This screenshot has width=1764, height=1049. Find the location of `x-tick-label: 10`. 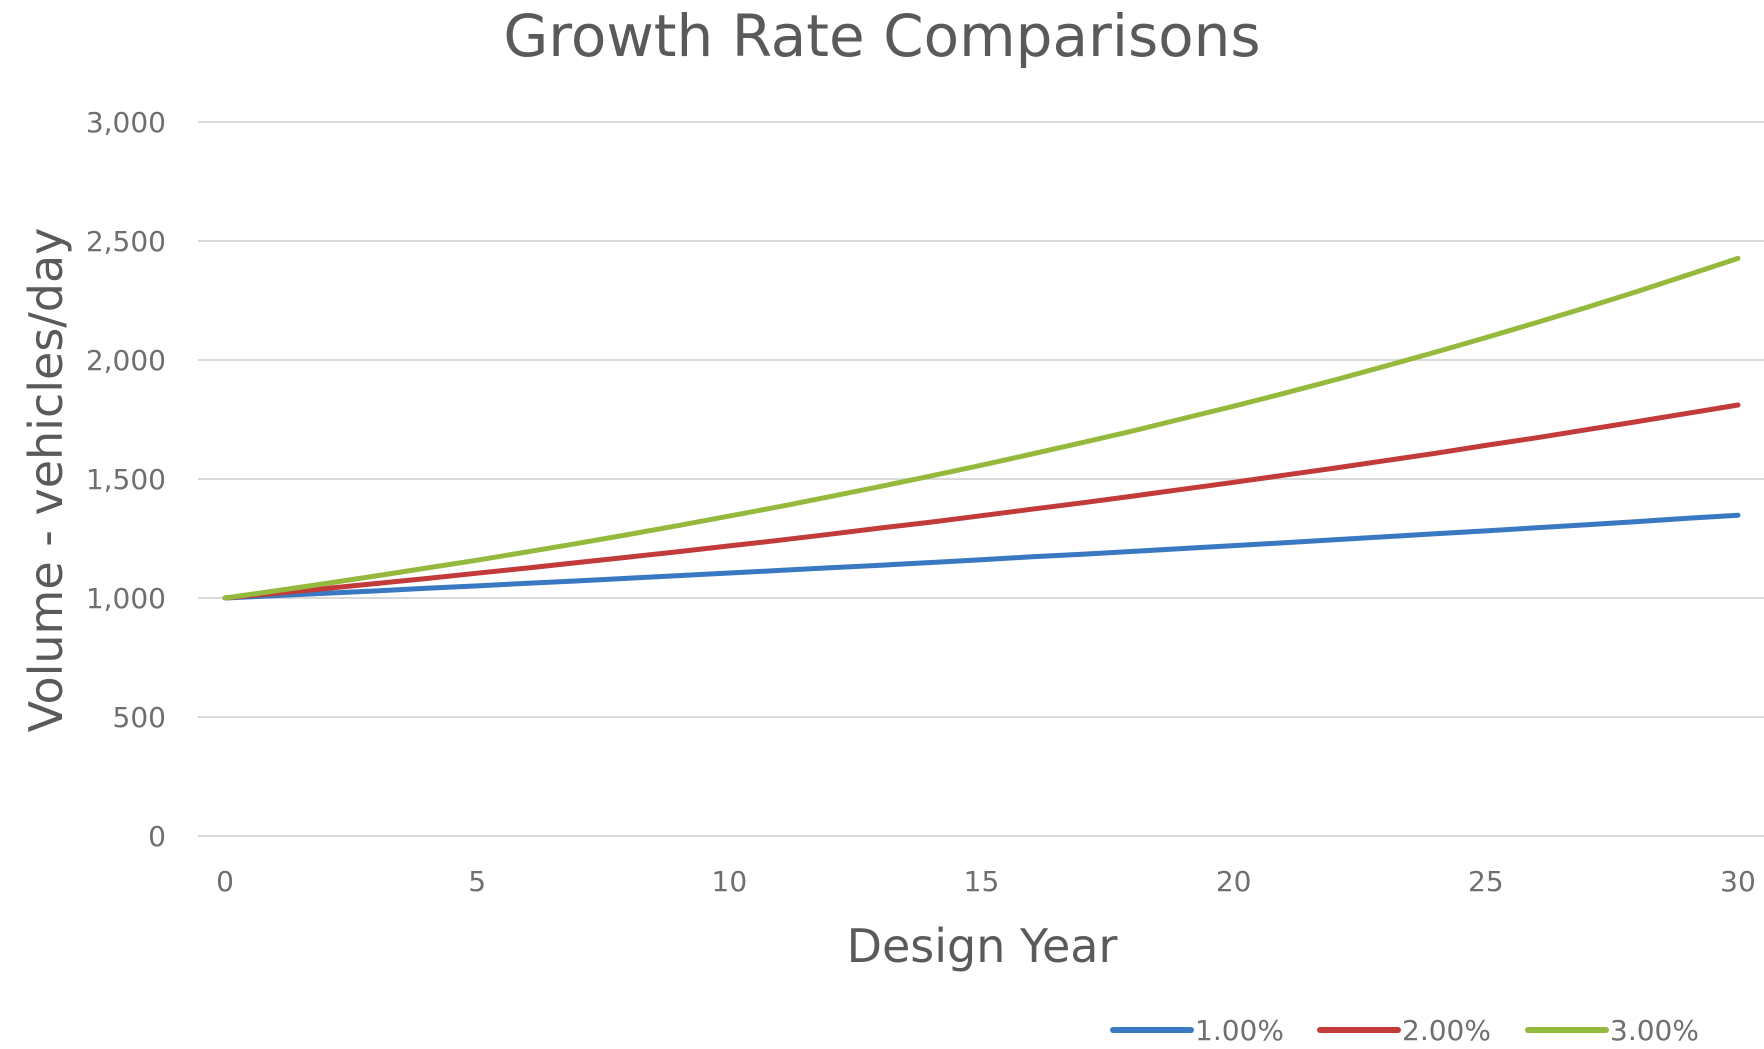

x-tick-label: 10 is located at coordinates (730, 881).